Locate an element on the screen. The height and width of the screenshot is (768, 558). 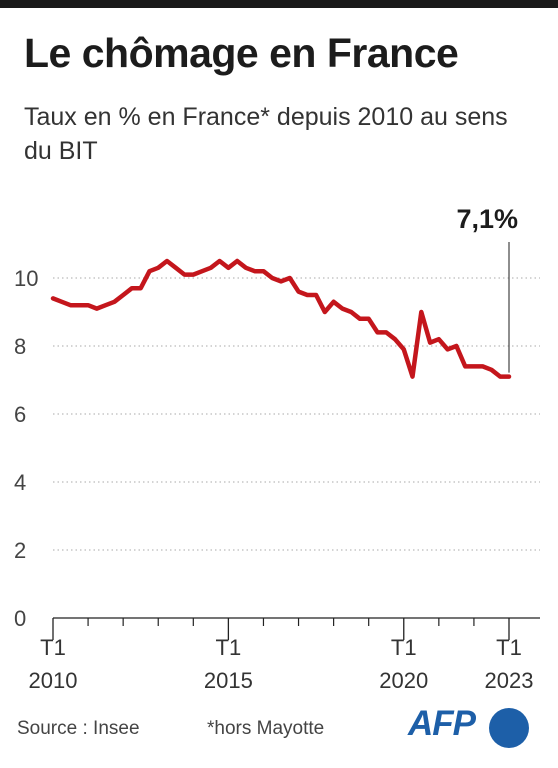
x-axis is located at coordinates (296, 628).